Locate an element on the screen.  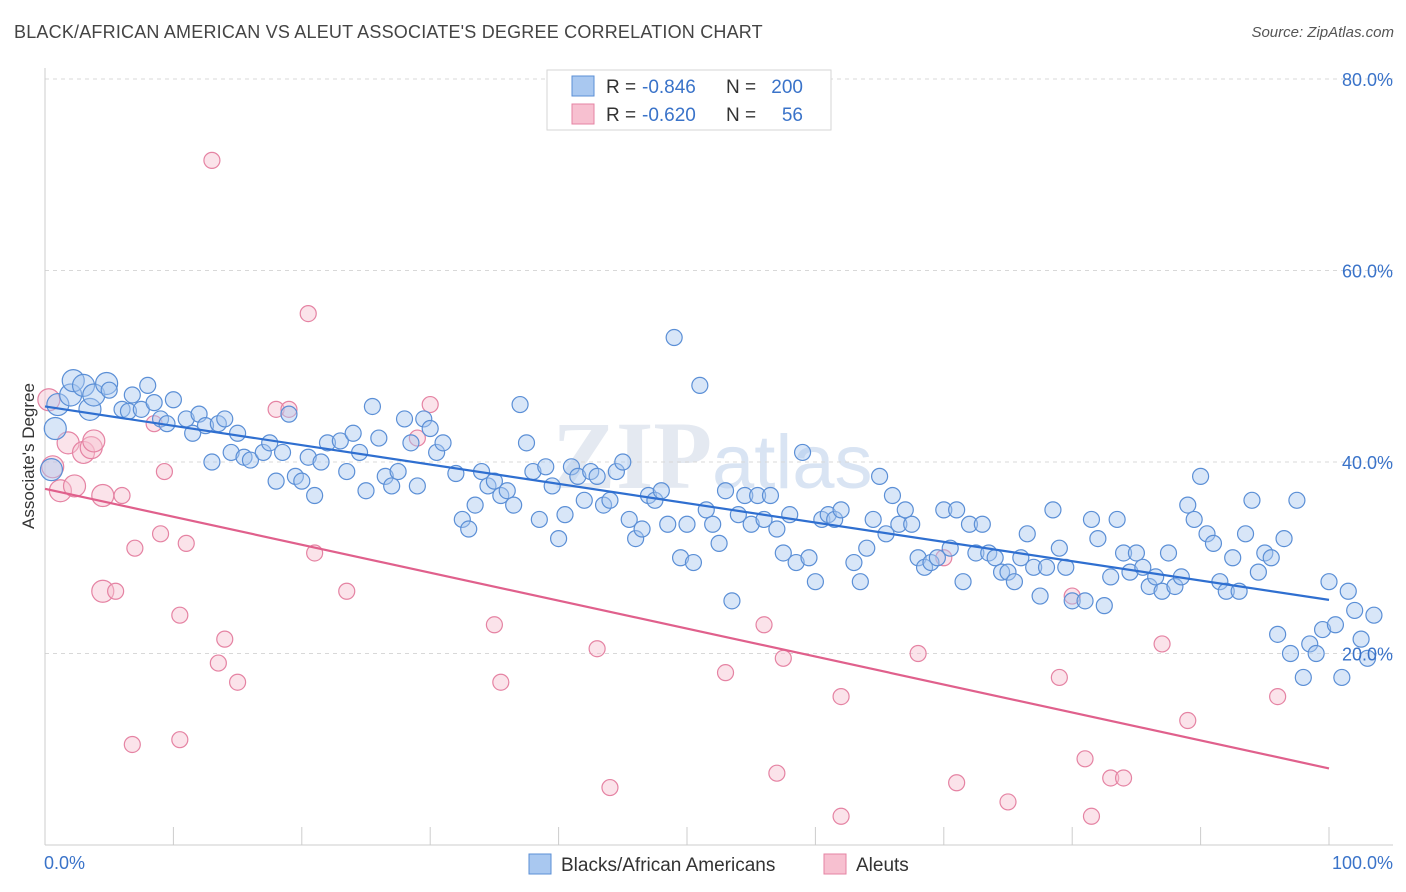
watermark-zip: ZIP is located at coordinates (632, 455).